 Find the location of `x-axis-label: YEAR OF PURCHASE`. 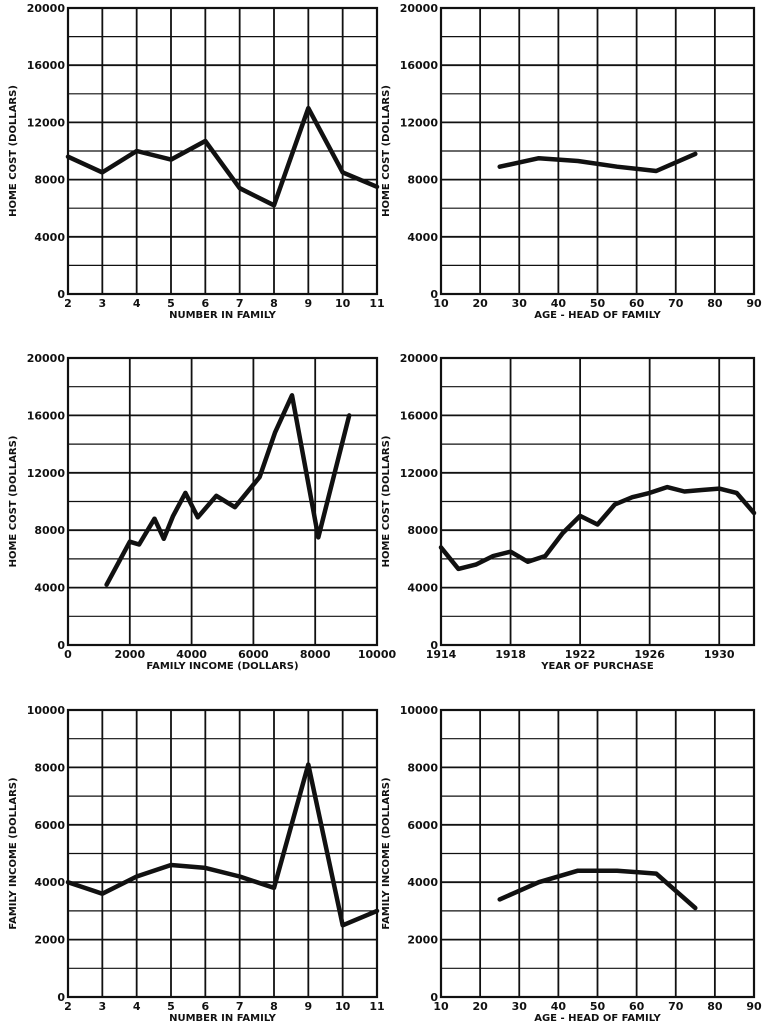

x-axis-label: YEAR OF PURCHASE is located at coordinates (597, 666).